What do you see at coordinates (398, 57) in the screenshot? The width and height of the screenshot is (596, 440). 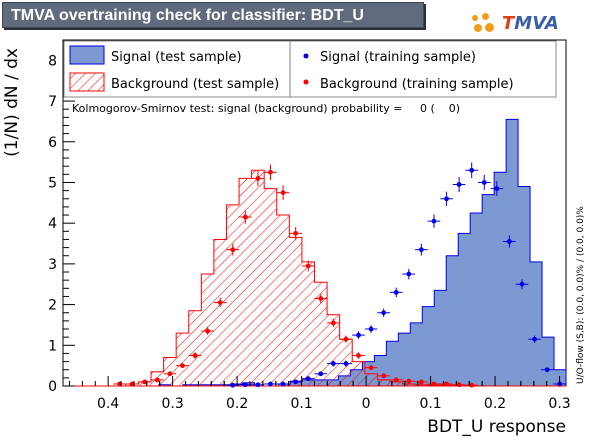 I see `legend-signal-training-label: Signal (training sample)` at bounding box center [398, 57].